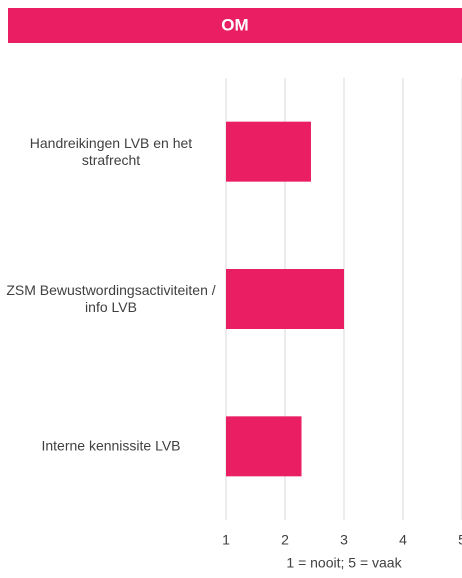  Describe the element at coordinates (344, 540) in the screenshot. I see `x-tick-label: 3` at that location.